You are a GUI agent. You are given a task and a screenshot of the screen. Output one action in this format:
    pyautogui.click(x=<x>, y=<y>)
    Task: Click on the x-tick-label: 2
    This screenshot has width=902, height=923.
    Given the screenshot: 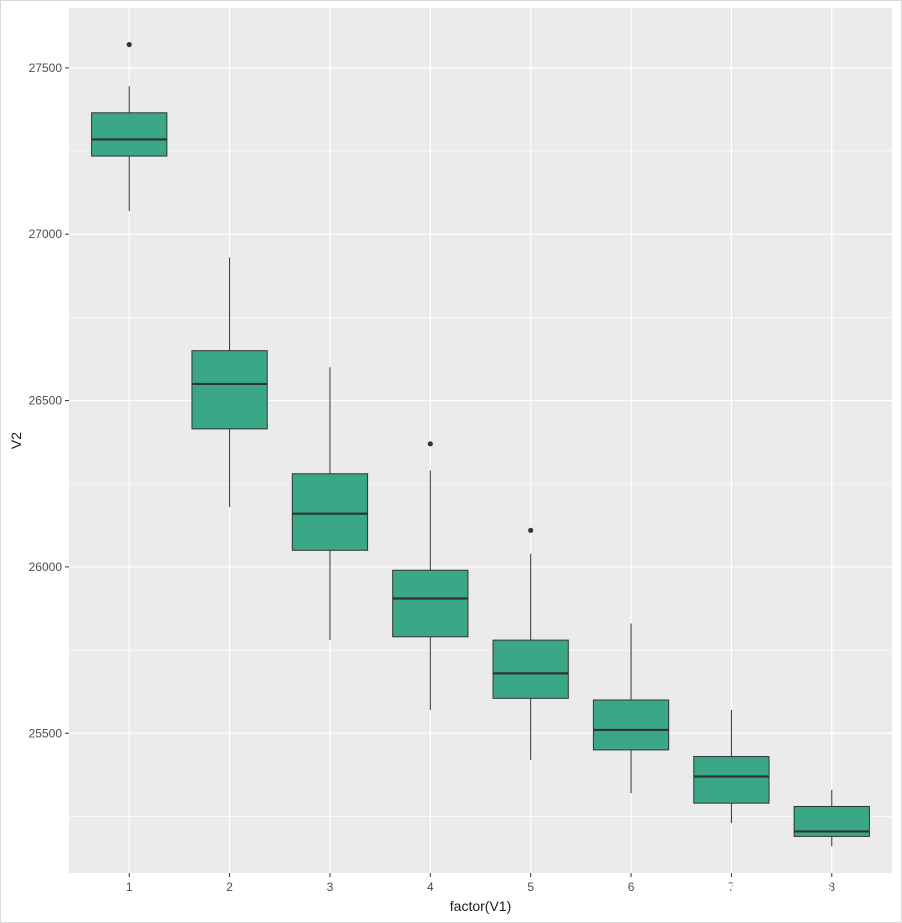 What is the action you would take?
    pyautogui.click(x=229, y=887)
    